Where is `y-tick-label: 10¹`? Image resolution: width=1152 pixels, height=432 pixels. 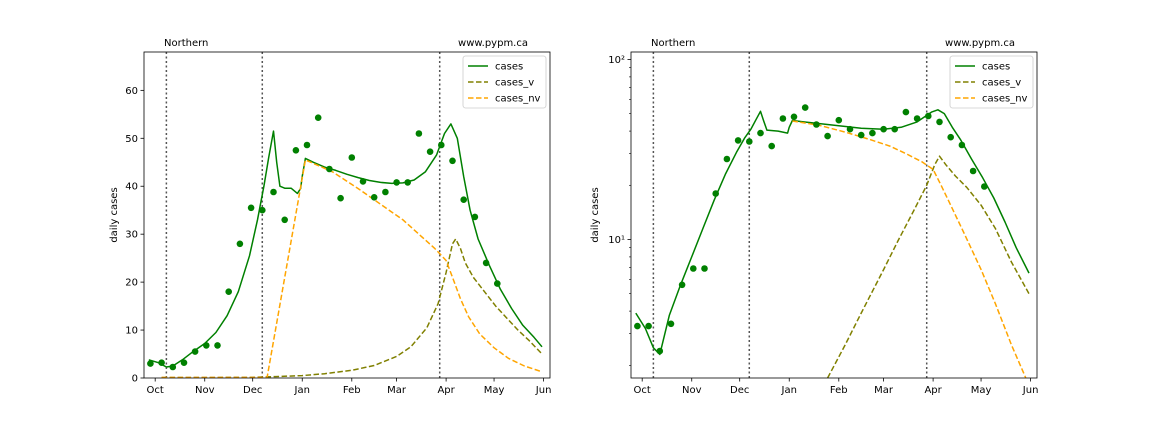
y-tick-label: 10¹ is located at coordinates (616, 240).